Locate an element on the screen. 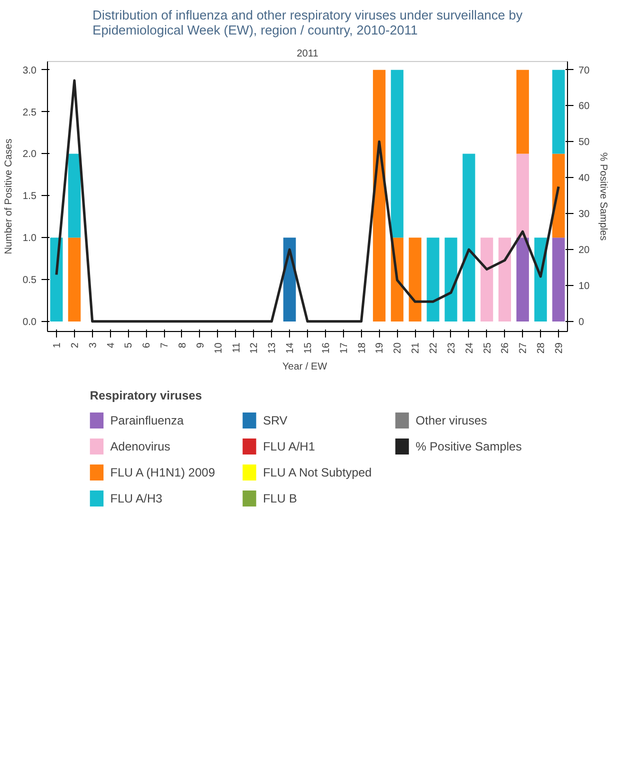  y2-tick-label: 10 is located at coordinates (584, 286).